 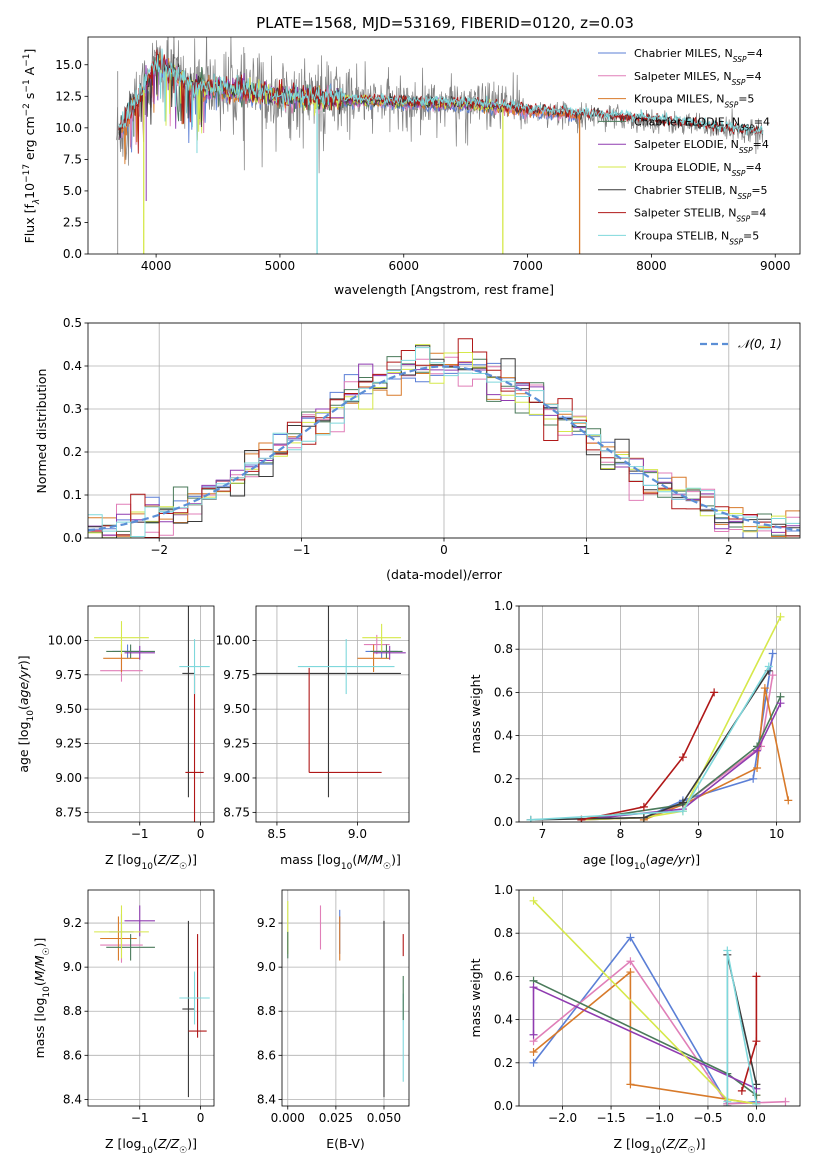 I want to click on y-axis-label: Flux [fλ10−17 erg cm−2 s−1 A−1], so click(x=32, y=146).